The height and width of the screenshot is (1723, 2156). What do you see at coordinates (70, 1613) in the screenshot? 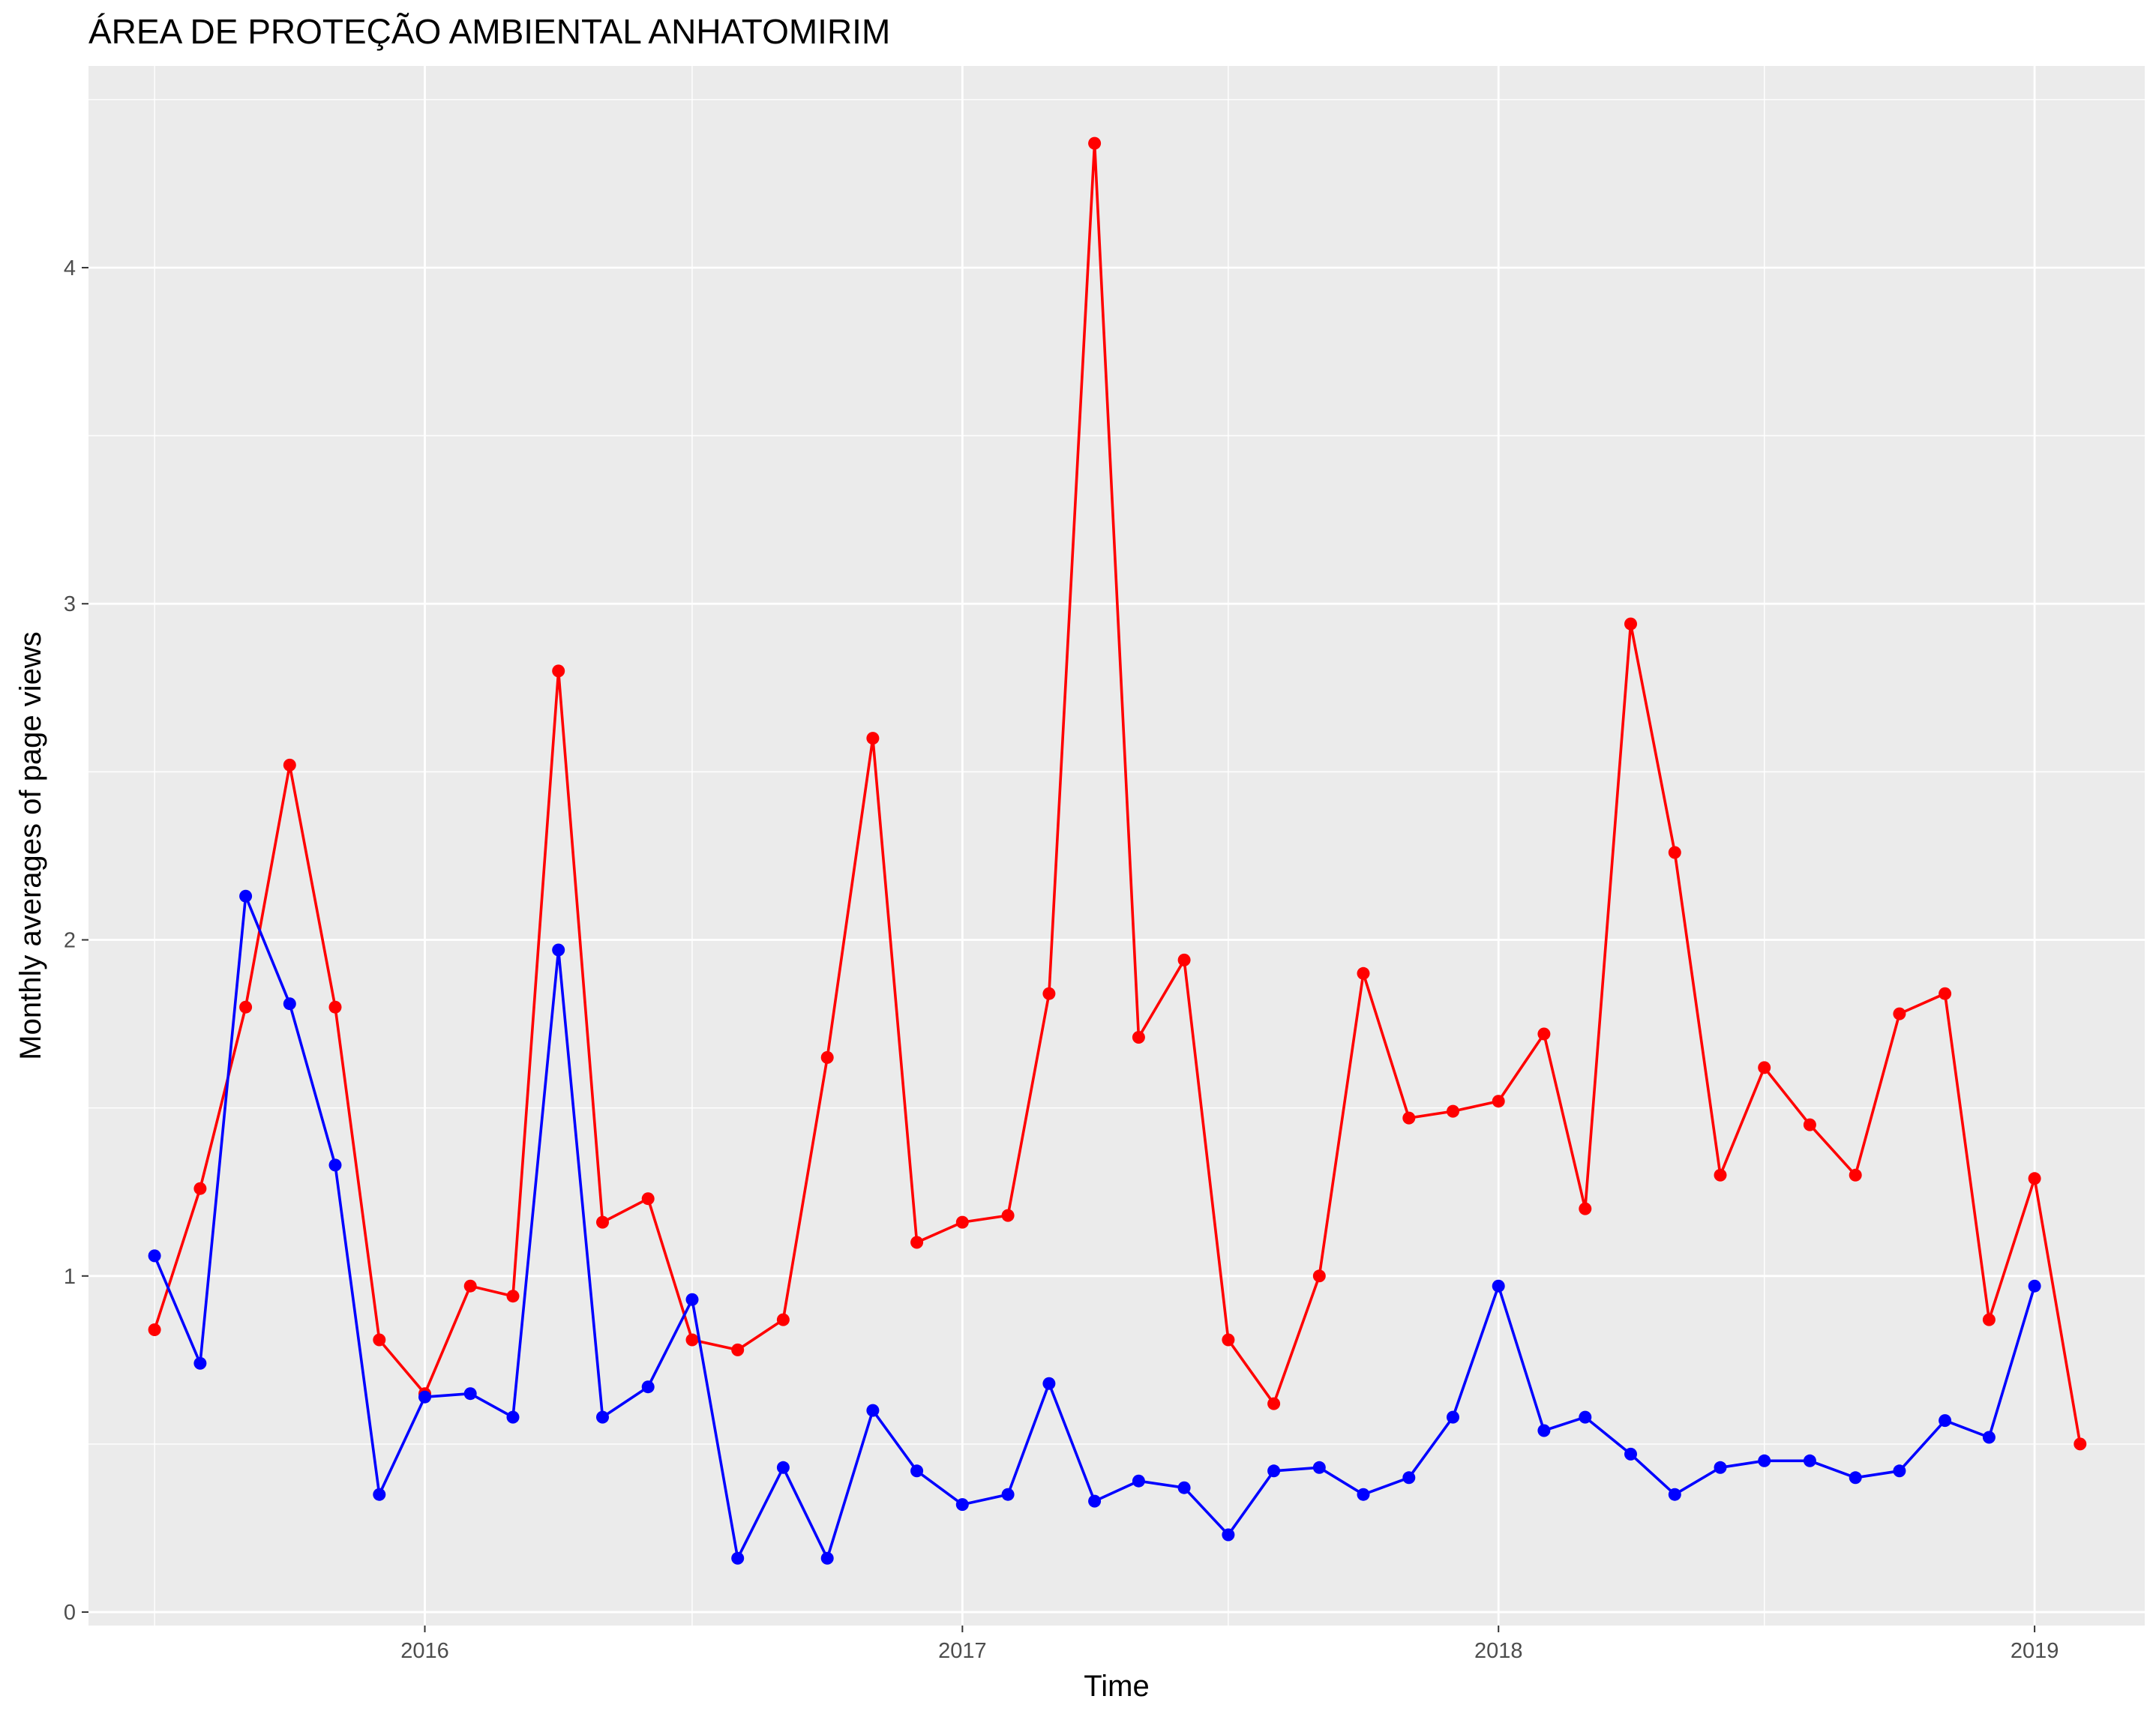
I see `y-tick-label: 0` at bounding box center [70, 1613].